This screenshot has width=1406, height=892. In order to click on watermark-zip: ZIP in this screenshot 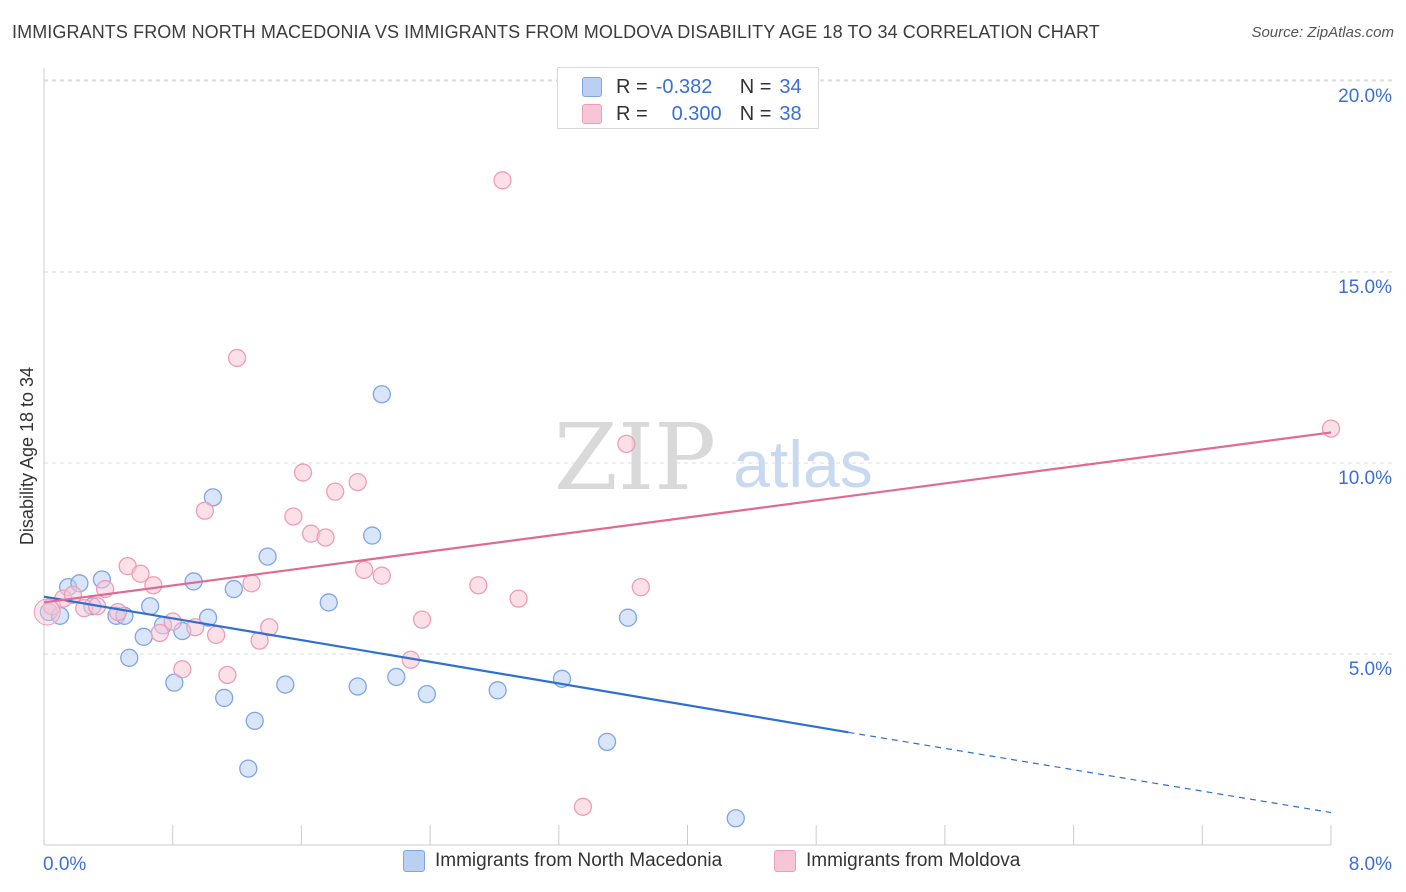, I will do `click(635, 457)`.